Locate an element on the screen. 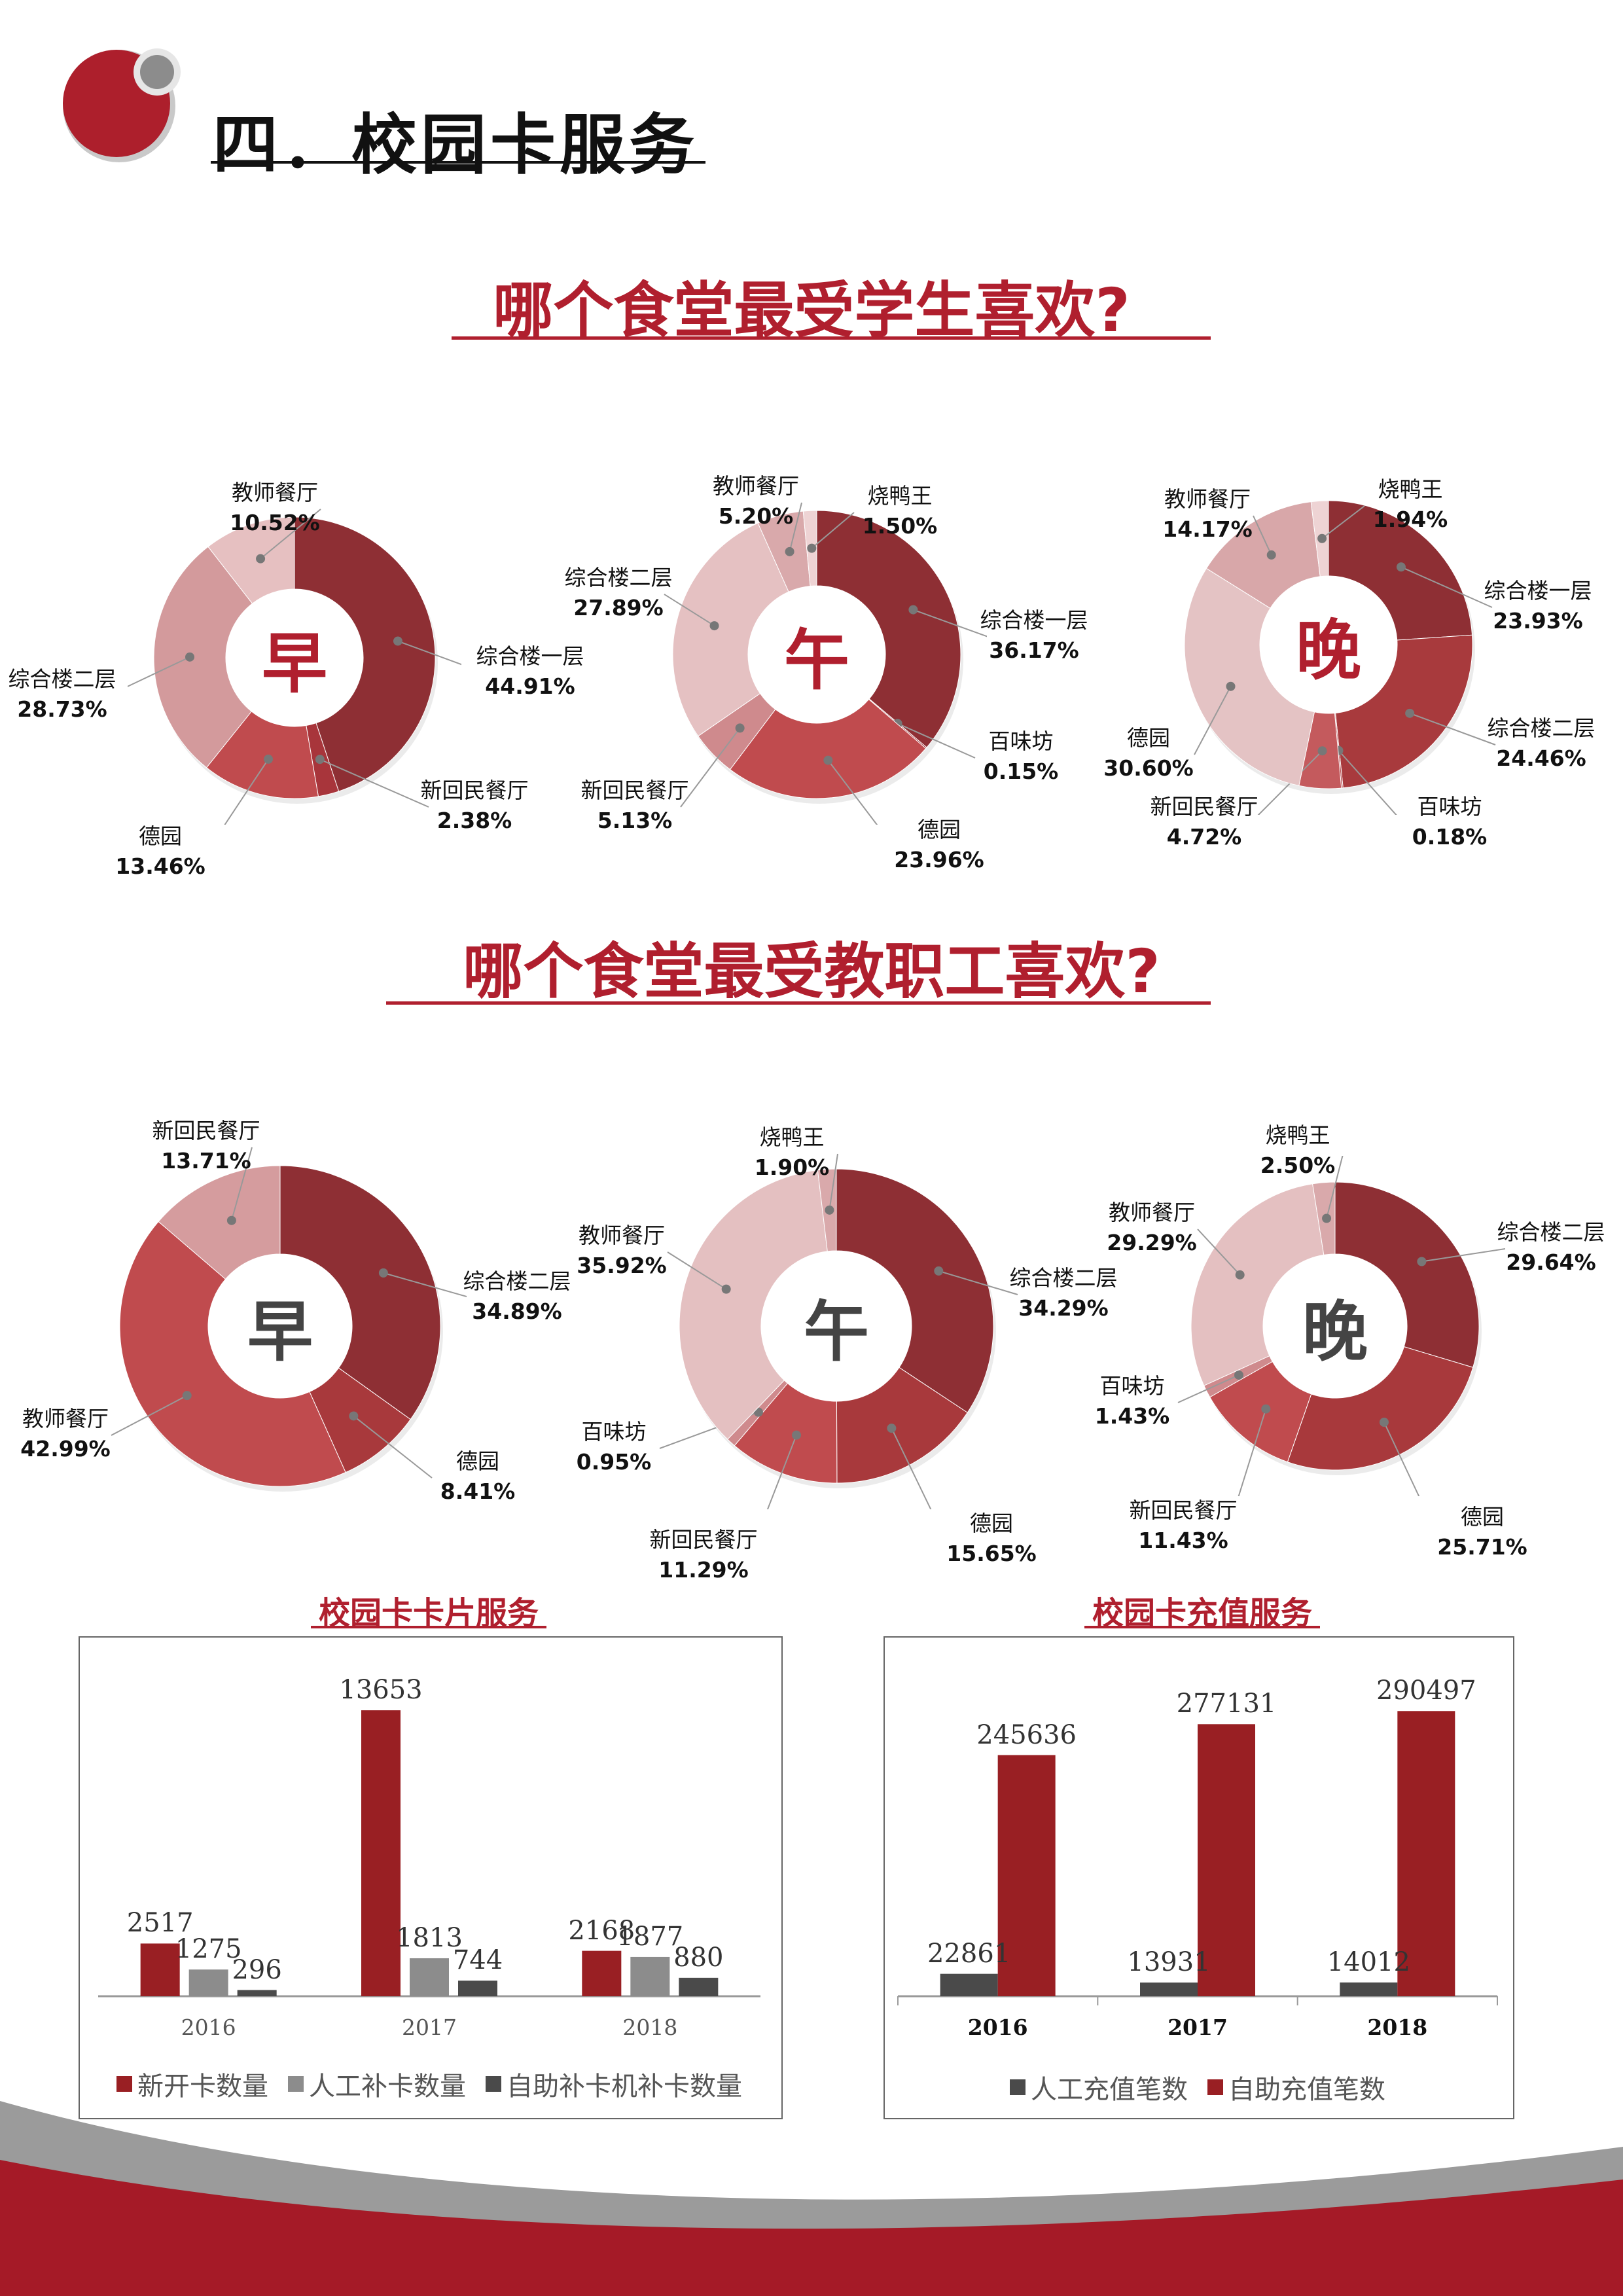 The image size is (1623, 2296). bar-value-label: 744 is located at coordinates (478, 1960).